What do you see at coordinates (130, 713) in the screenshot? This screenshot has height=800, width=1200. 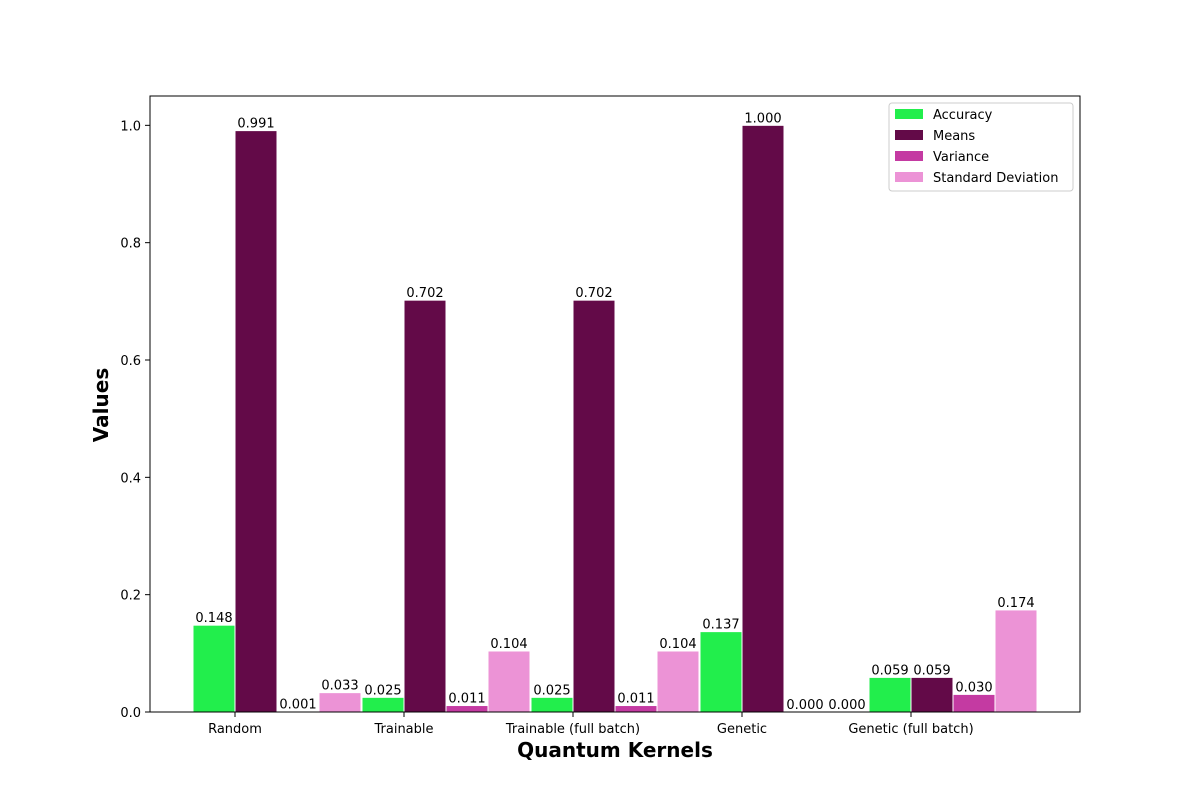 I see `y-tick-label: 0.0` at bounding box center [130, 713].